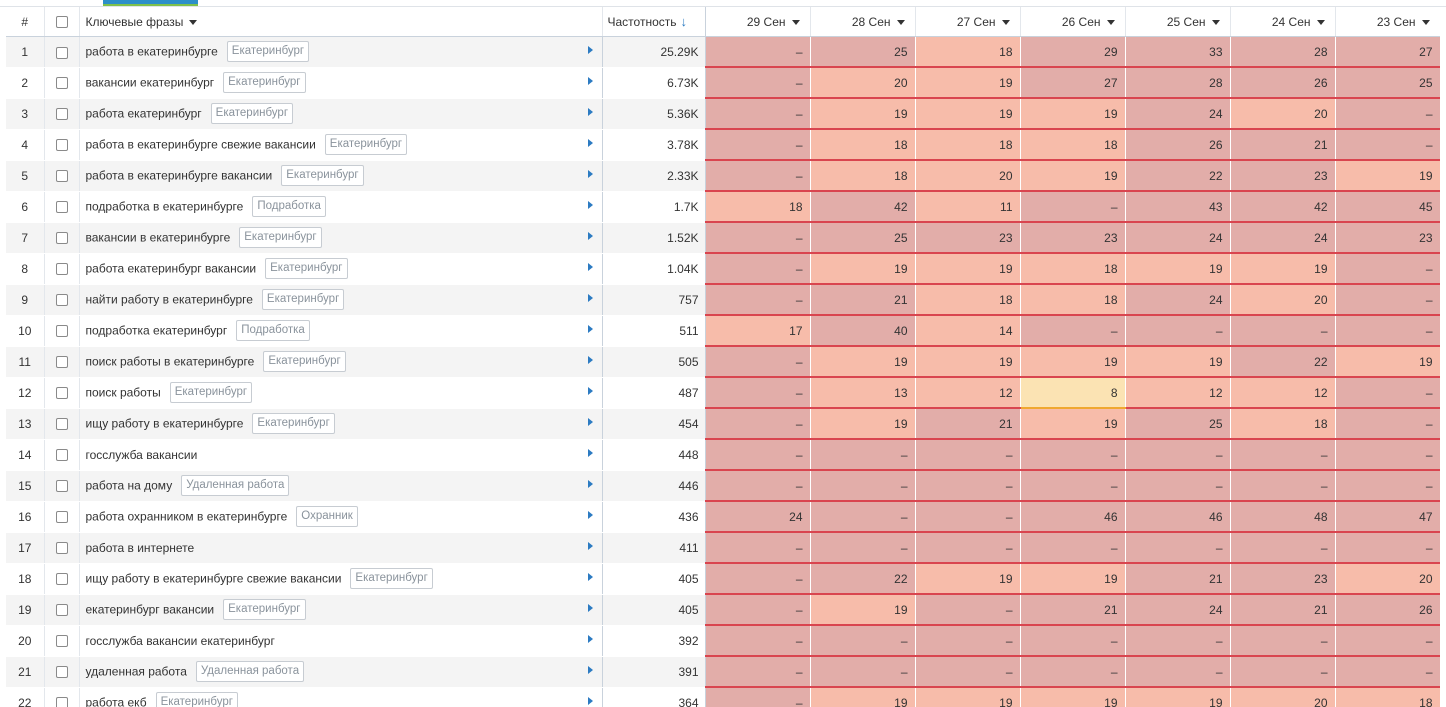 The width and height of the screenshot is (1446, 707). What do you see at coordinates (144, 114) in the screenshot?
I see `keyword-phrase: работа екатеринбург` at bounding box center [144, 114].